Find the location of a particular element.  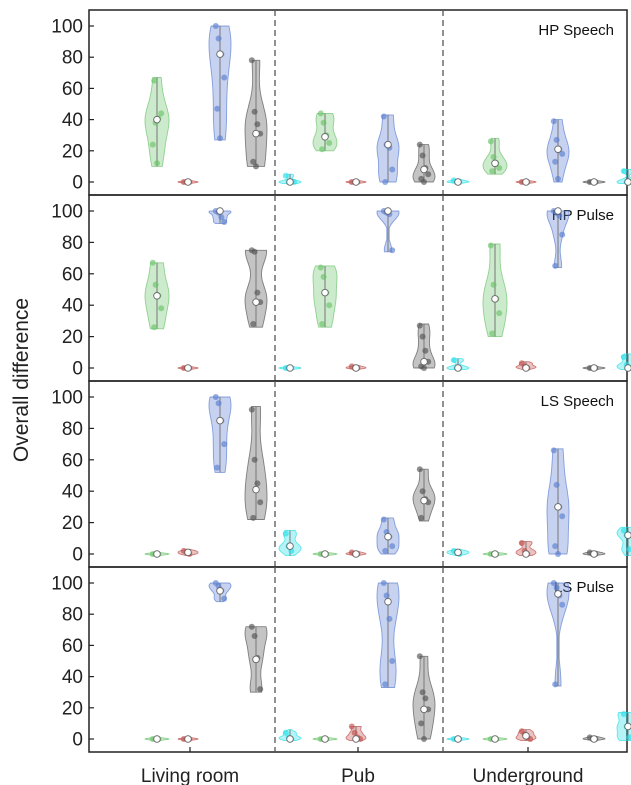

y-tick-label: 40 is located at coordinates (72, 120).